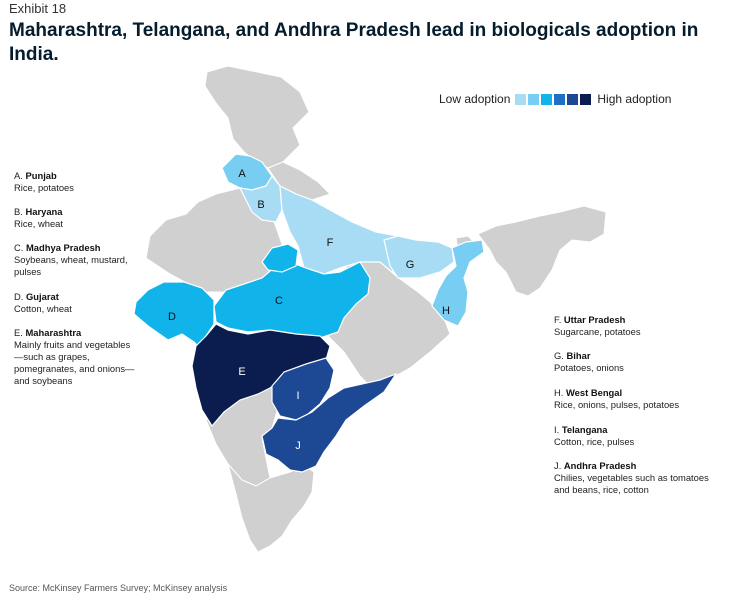  What do you see at coordinates (419, 257) in the screenshot?
I see `state-bihar` at bounding box center [419, 257].